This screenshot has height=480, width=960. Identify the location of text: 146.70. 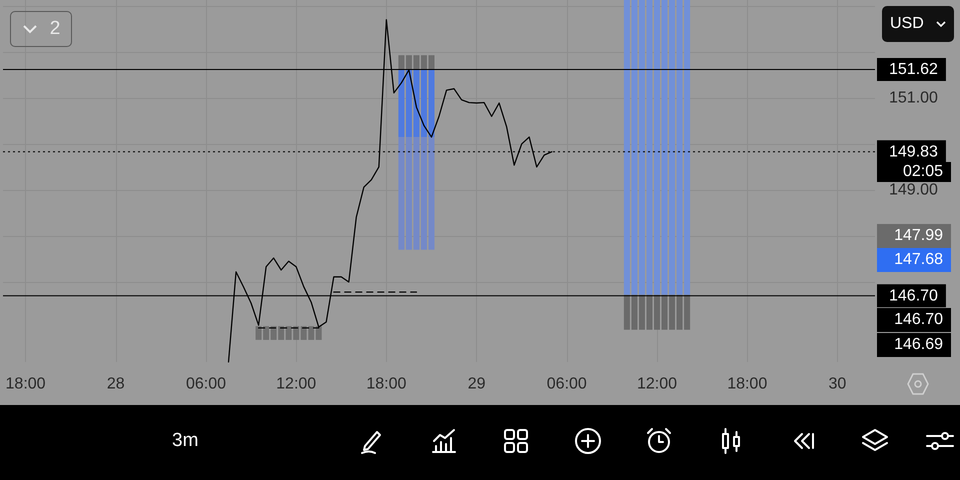
(914, 320).